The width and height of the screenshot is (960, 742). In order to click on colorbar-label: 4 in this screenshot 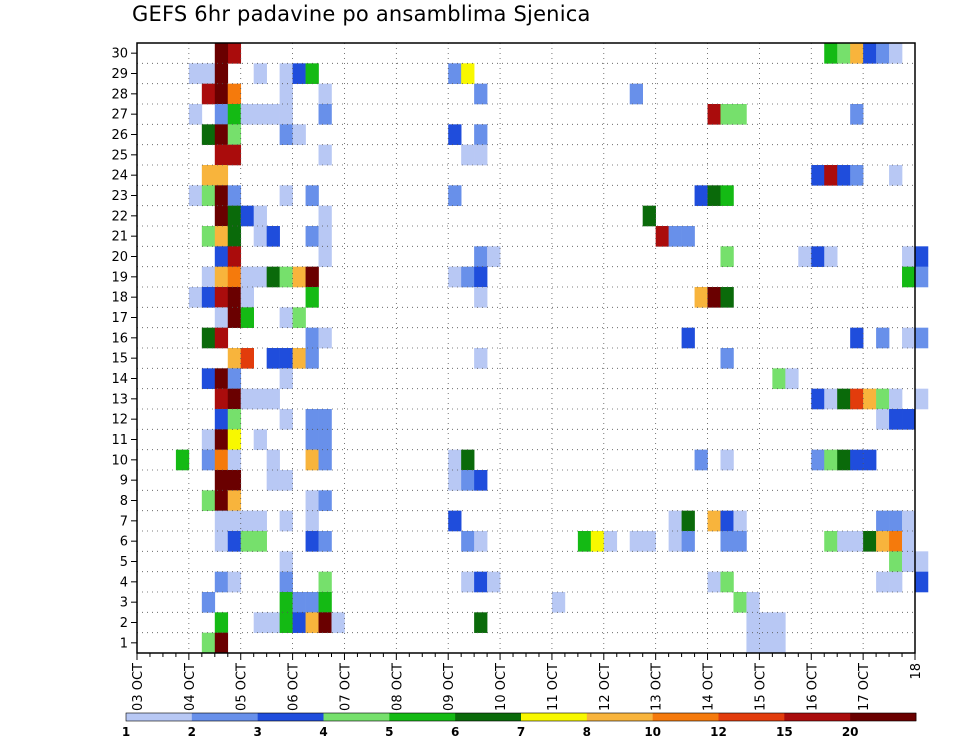, I will do `click(323, 732)`.